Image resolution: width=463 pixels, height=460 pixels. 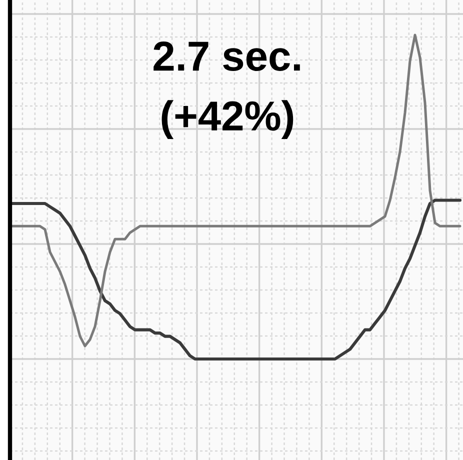 I want to click on annotation: (+42%), so click(x=228, y=120).